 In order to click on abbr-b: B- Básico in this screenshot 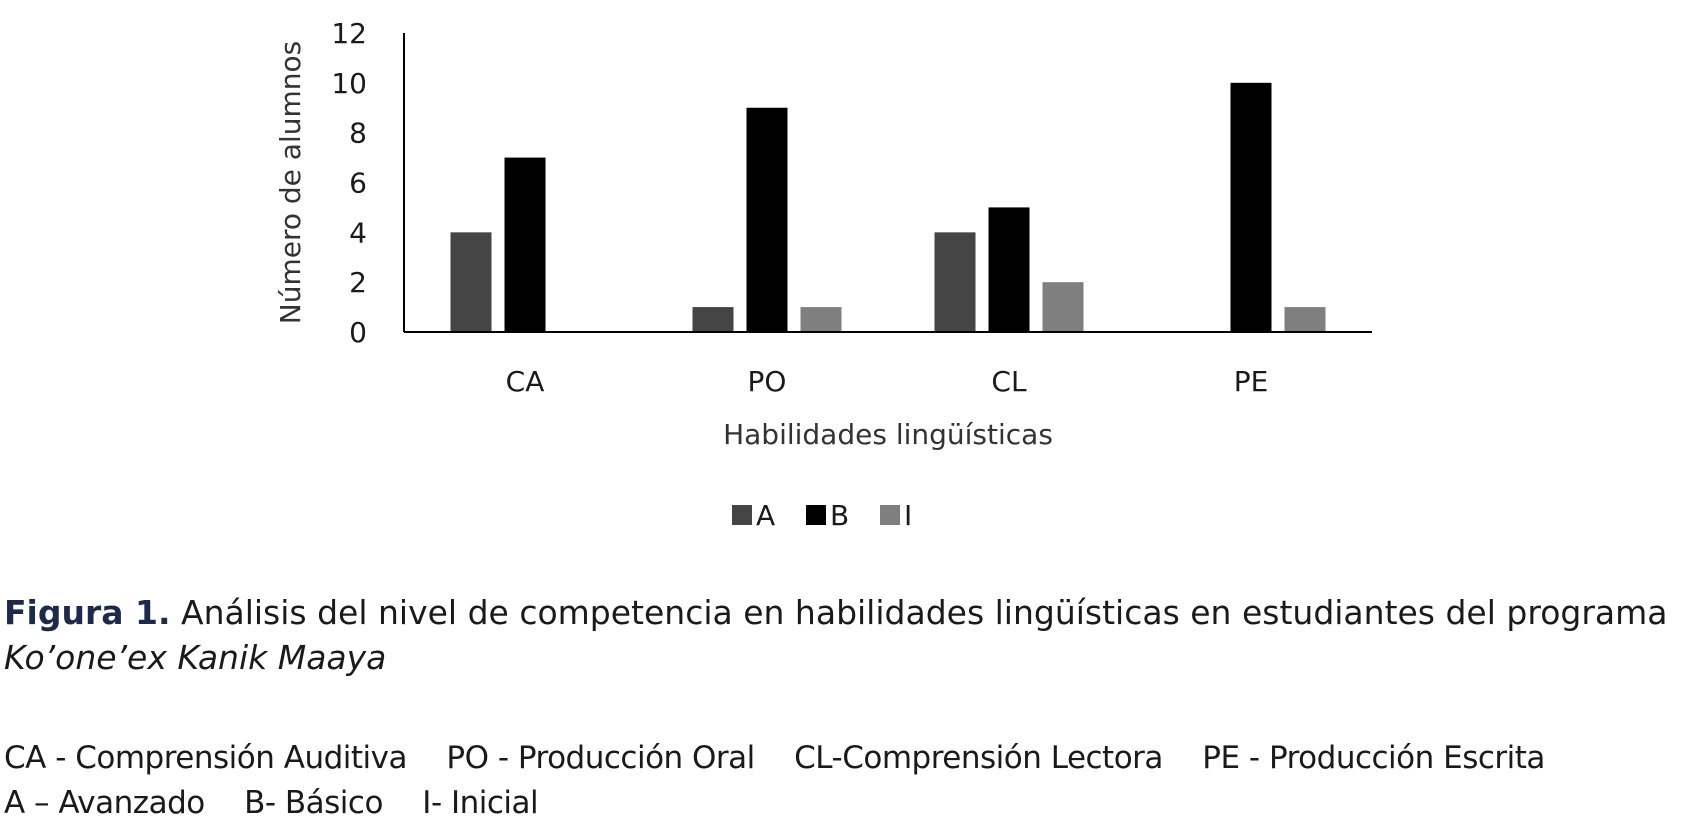, I will do `click(313, 803)`.